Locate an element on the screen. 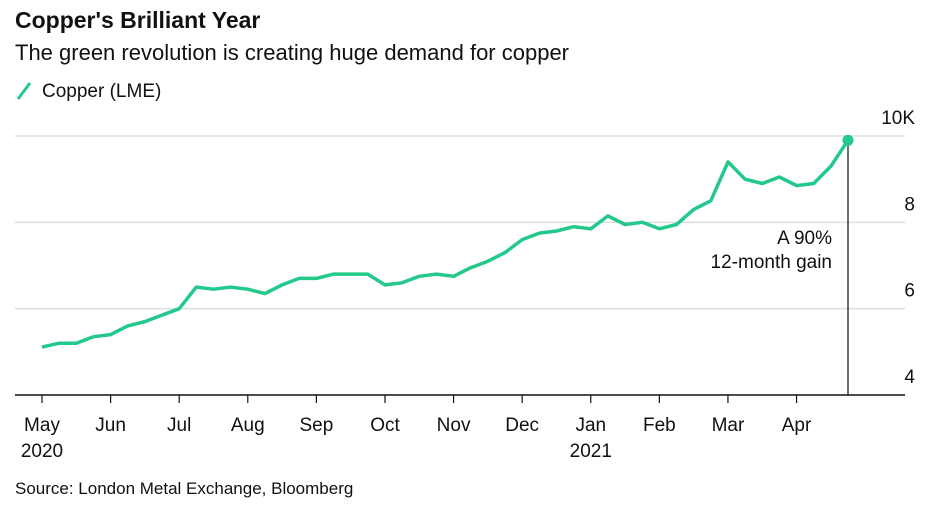  end-point is located at coordinates (848, 140).